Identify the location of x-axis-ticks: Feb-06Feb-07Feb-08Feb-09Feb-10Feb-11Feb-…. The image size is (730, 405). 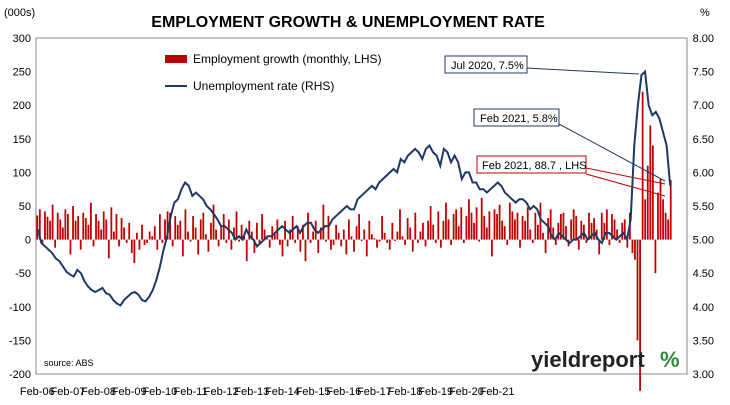
(267, 392).